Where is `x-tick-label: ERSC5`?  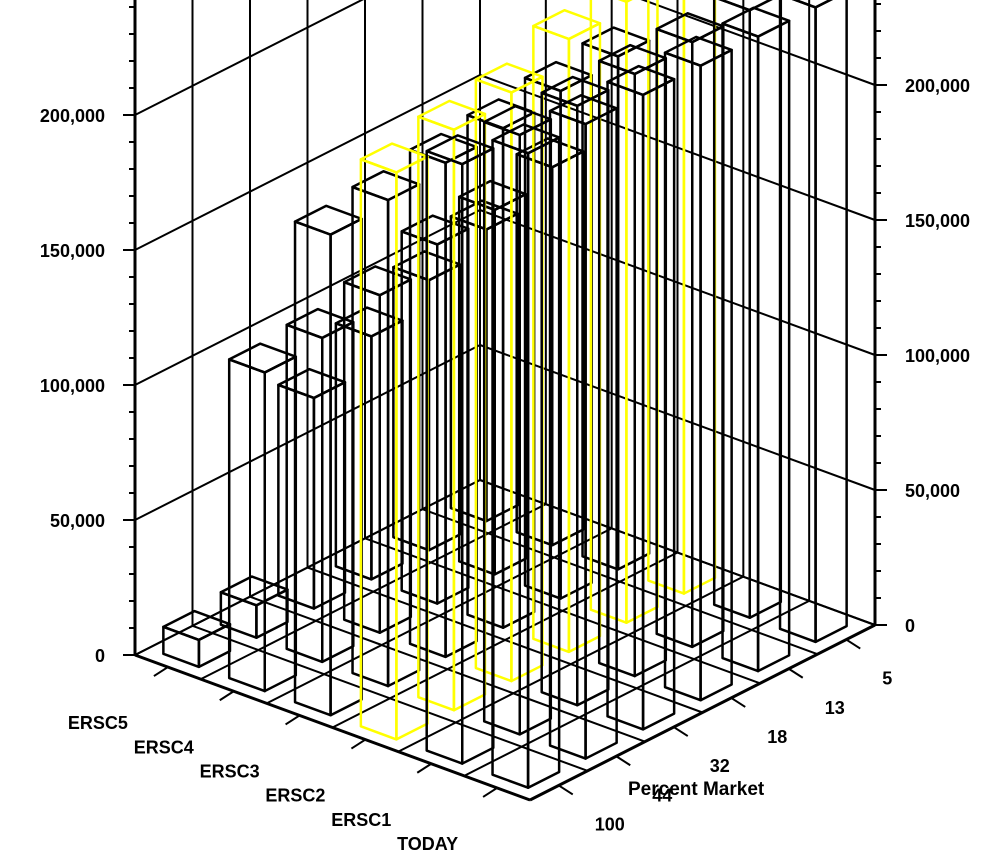 x-tick-label: ERSC5 is located at coordinates (98, 723).